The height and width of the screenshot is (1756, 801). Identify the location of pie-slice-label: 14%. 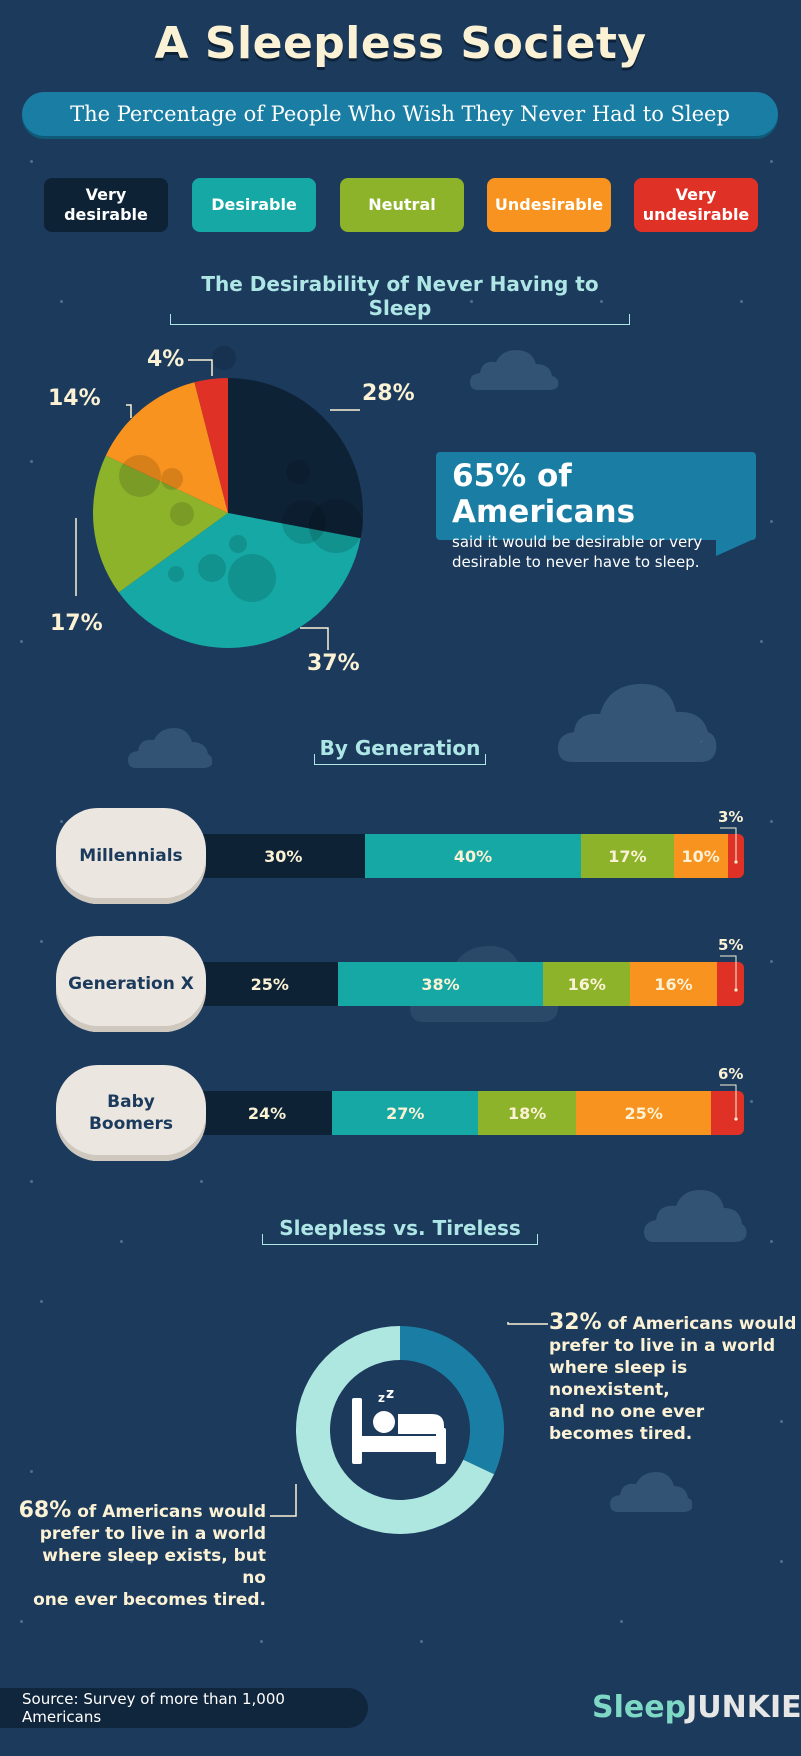
(74, 398).